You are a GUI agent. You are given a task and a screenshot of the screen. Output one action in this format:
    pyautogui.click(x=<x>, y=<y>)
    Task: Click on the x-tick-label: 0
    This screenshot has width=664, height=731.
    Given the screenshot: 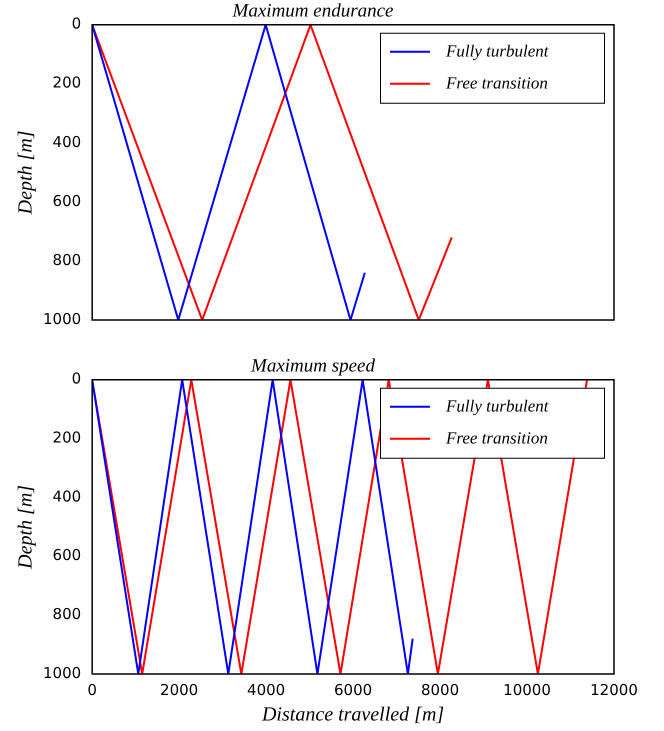 What is the action you would take?
    pyautogui.click(x=92, y=689)
    